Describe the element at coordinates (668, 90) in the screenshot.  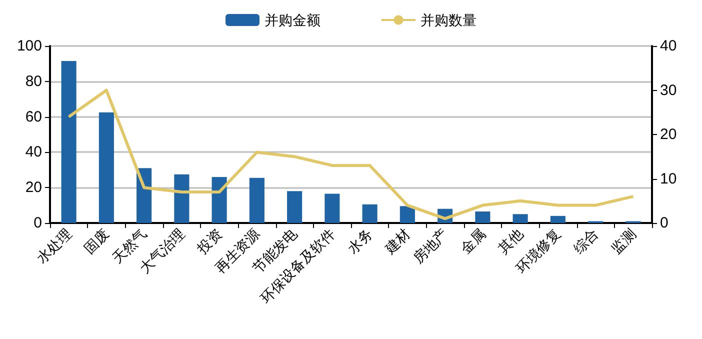
I see `y2-tick-label: 30` at that location.